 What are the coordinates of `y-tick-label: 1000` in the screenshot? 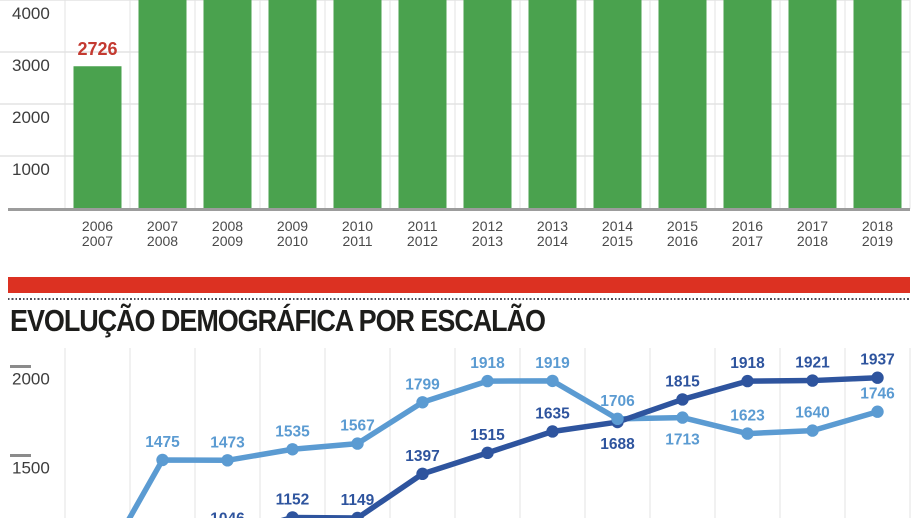 It's located at (31, 169).